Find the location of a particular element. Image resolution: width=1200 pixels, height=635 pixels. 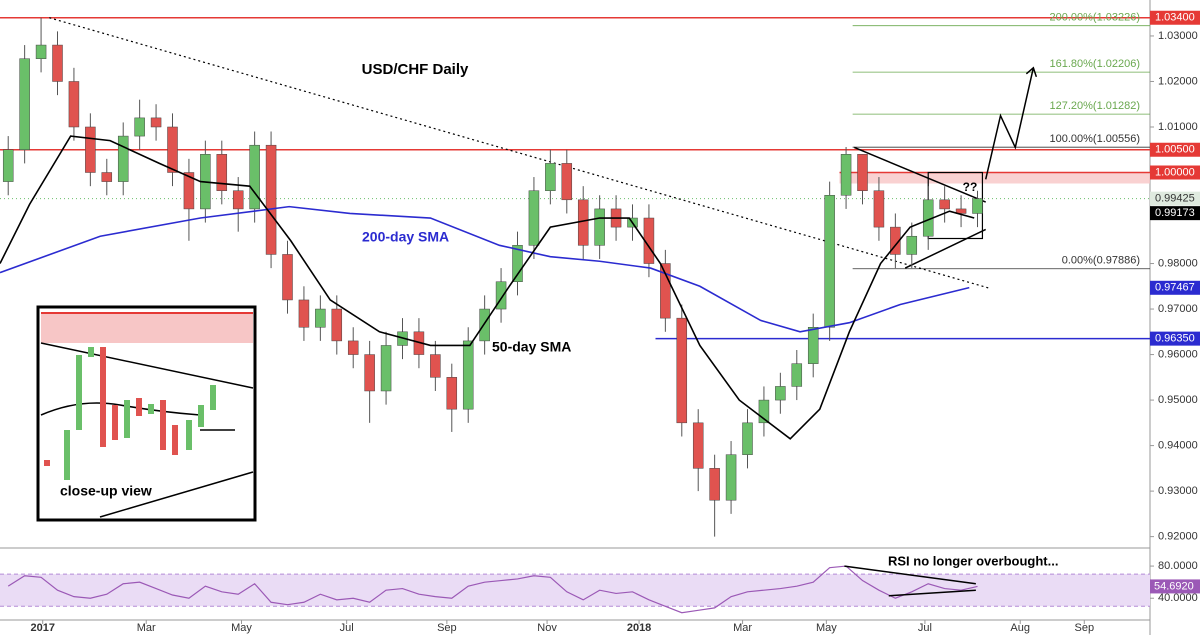

x-tick-label: May is located at coordinates (241, 628).